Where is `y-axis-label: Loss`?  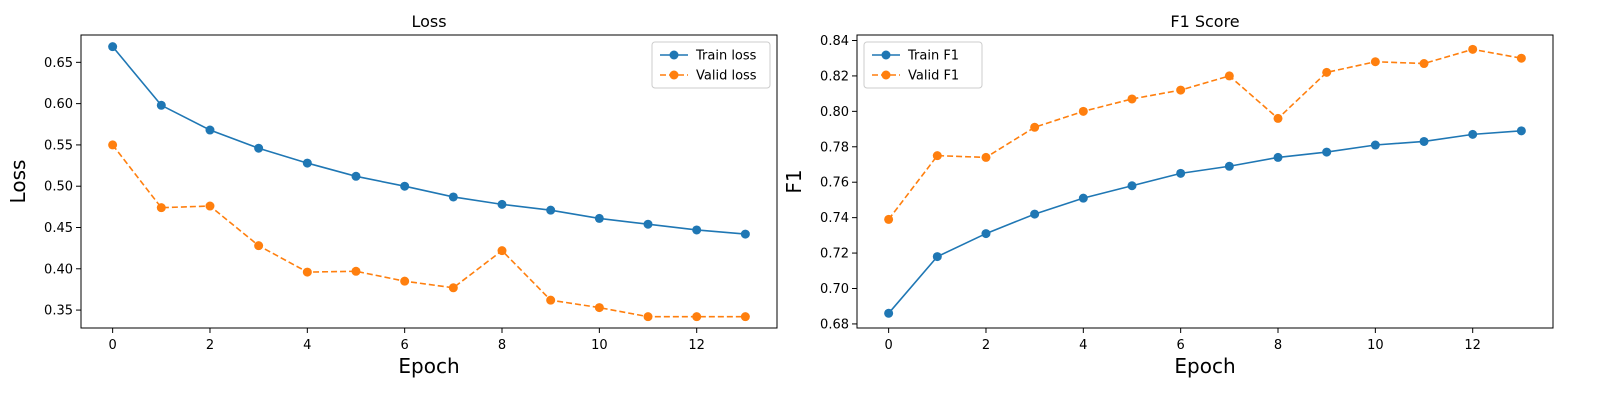
y-axis-label: Loss is located at coordinates (18, 182).